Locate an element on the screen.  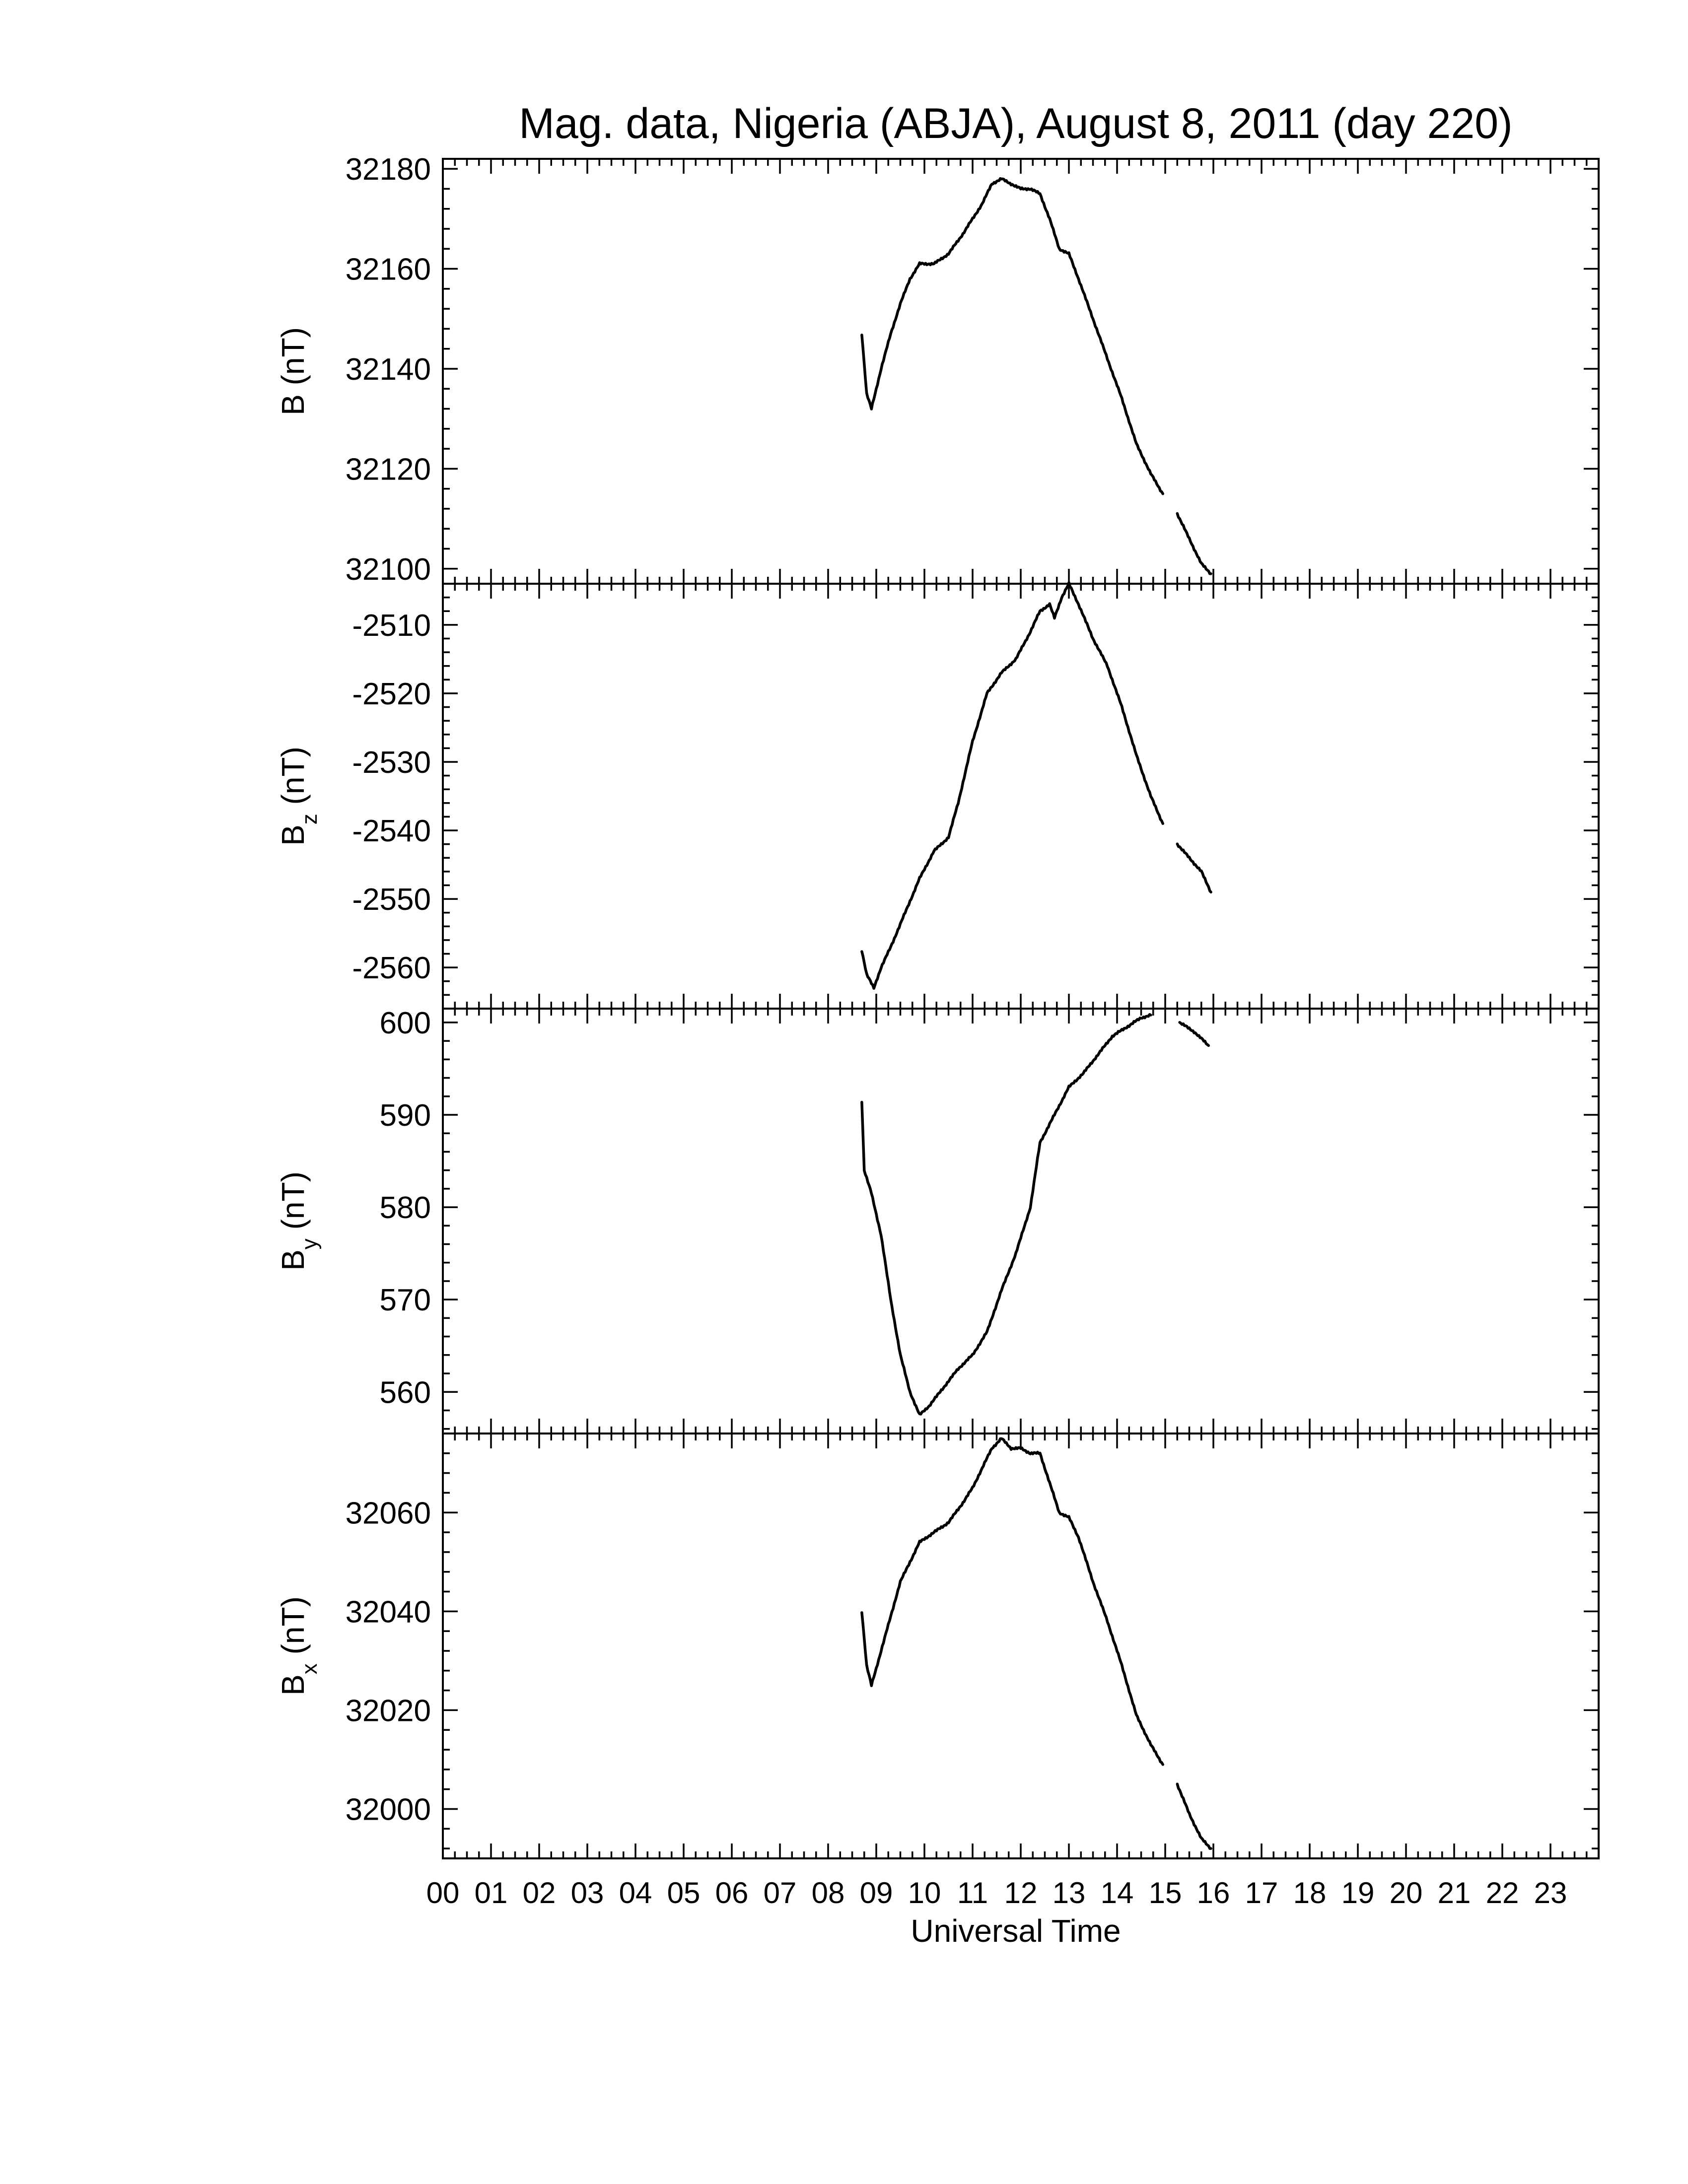
x-tick-label: 16 is located at coordinates (1213, 1893).